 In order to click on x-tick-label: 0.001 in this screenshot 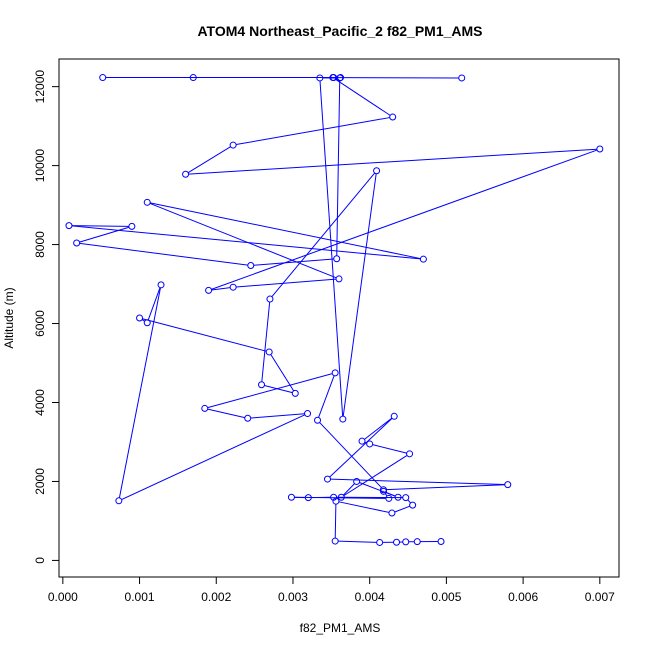, I will do `click(140, 597)`.